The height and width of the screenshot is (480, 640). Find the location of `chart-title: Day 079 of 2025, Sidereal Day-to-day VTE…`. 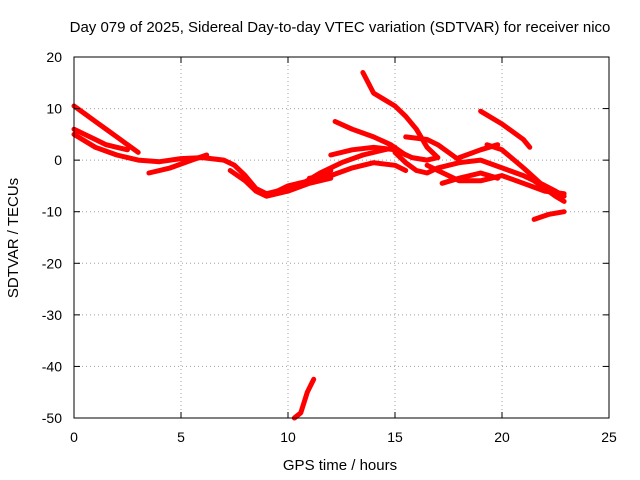

chart-title: Day 079 of 2025, Sidereal Day-to-day VTE… is located at coordinates (340, 27).